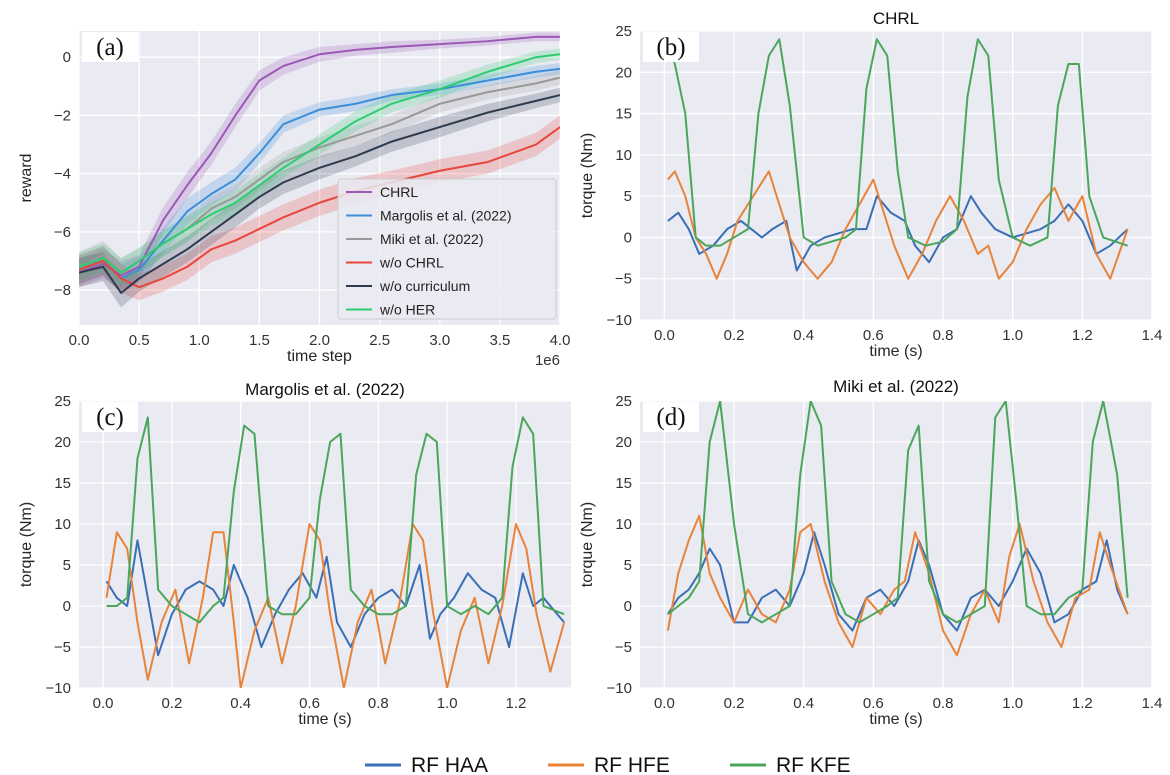 Image resolution: width=1170 pixels, height=775 pixels. What do you see at coordinates (560, 340) in the screenshot?
I see `x-tick-label: 4.0` at bounding box center [560, 340].